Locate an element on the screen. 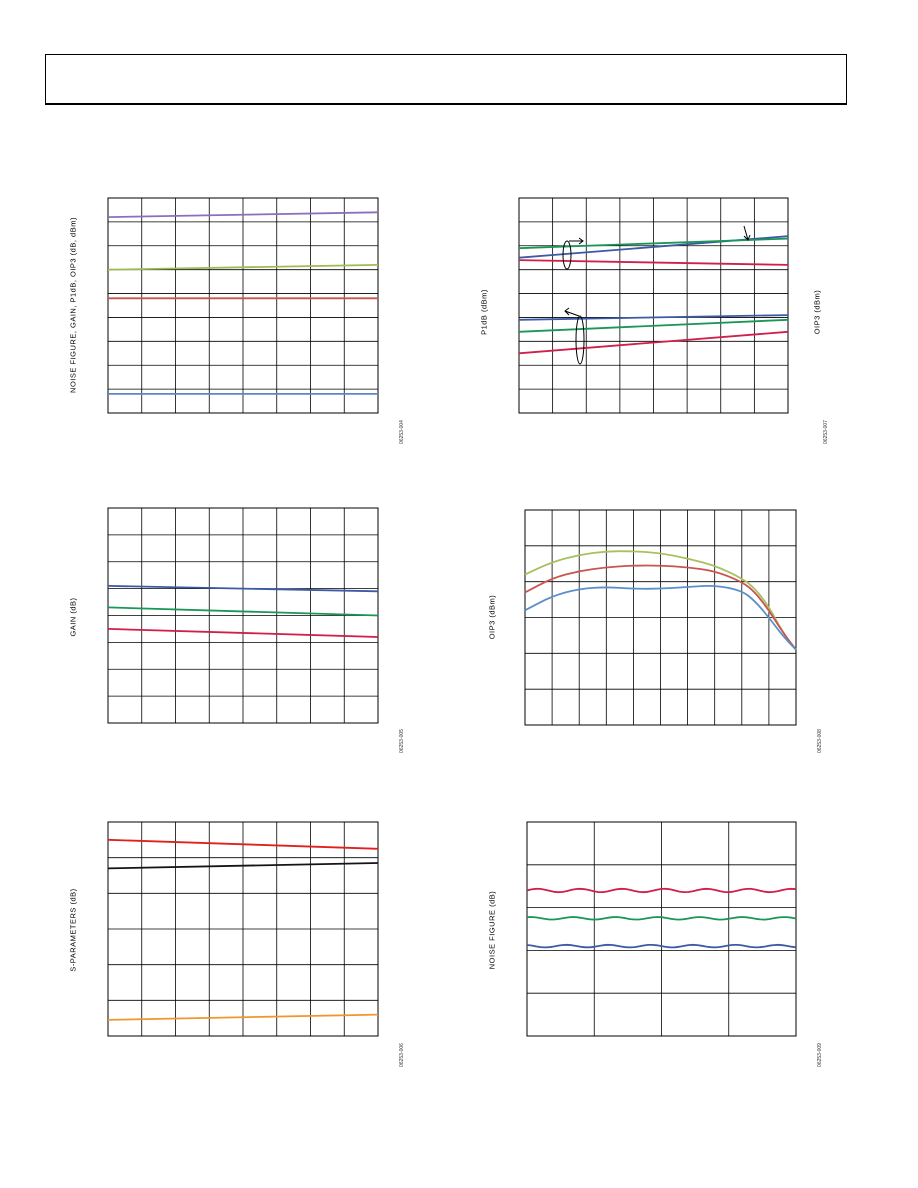 The width and height of the screenshot is (918, 1188). arrow-right-icon is located at coordinates (576, 241).